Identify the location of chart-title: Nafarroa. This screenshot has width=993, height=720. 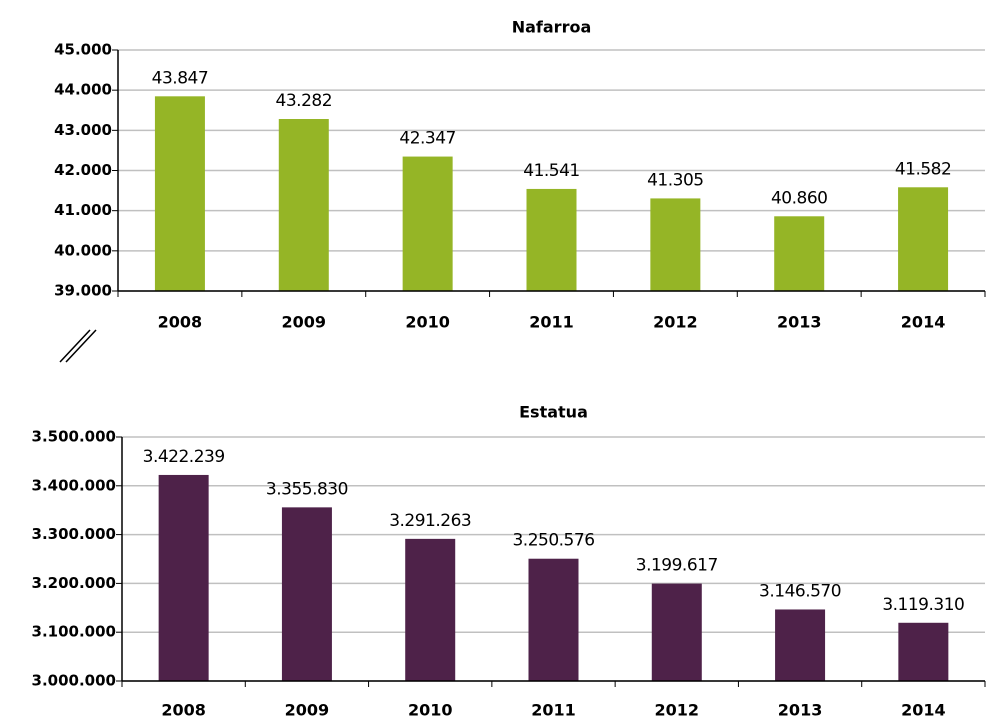
(552, 27).